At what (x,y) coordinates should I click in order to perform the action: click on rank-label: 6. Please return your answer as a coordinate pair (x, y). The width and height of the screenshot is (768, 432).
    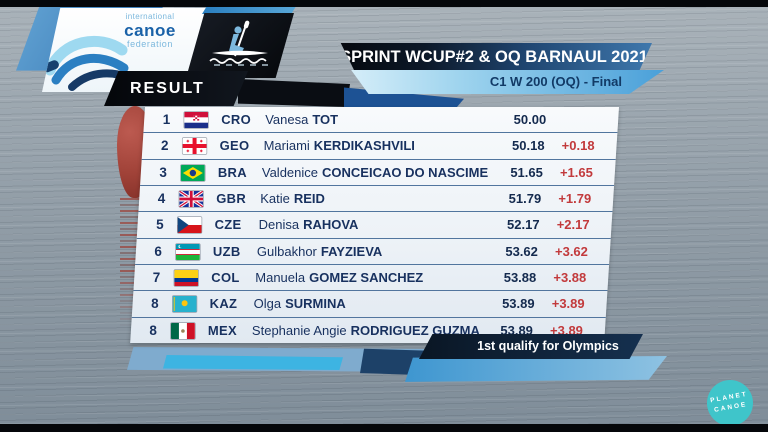
    Looking at the image, I should click on (158, 251).